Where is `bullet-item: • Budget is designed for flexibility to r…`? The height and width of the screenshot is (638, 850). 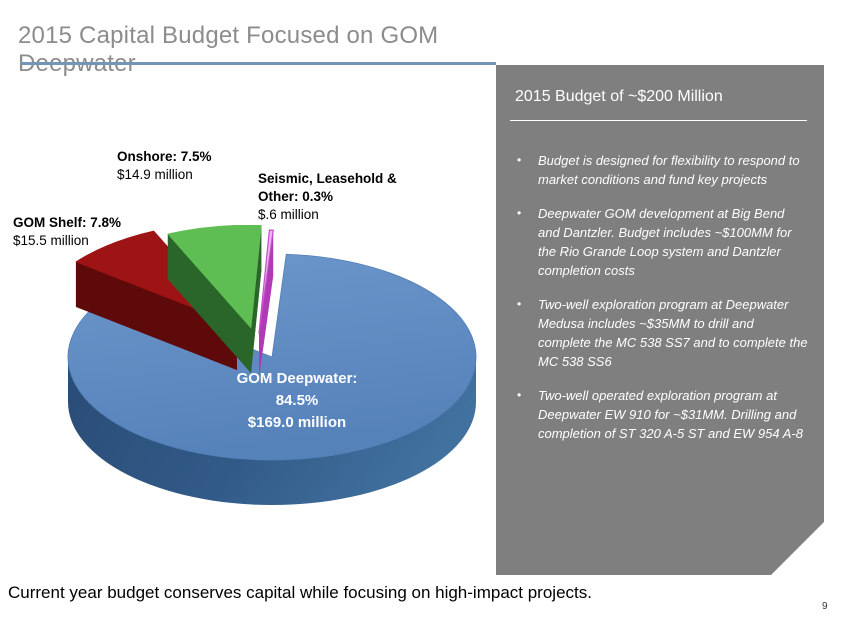 bullet-item: • Budget is designed for flexibility to r… is located at coordinates (673, 170).